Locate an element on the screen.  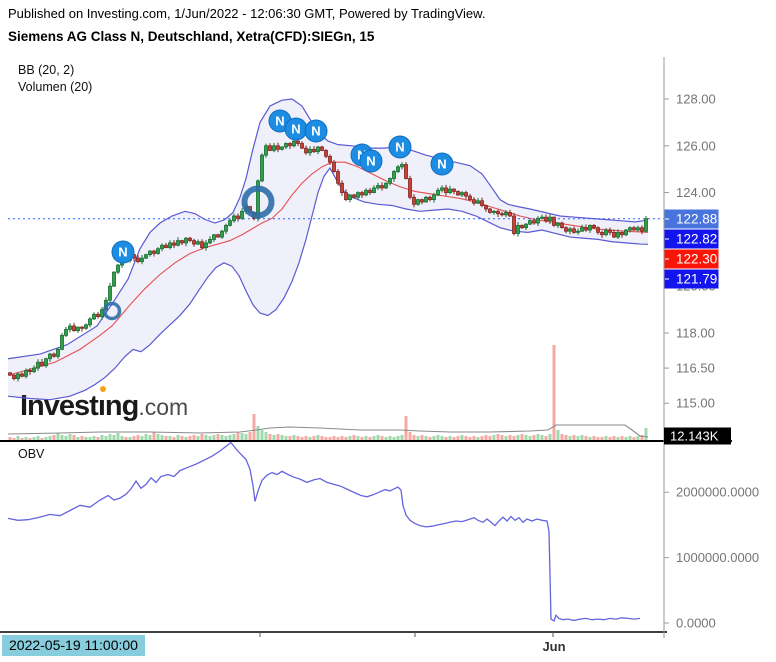
watermark-suffix: .com is located at coordinates (163, 407).